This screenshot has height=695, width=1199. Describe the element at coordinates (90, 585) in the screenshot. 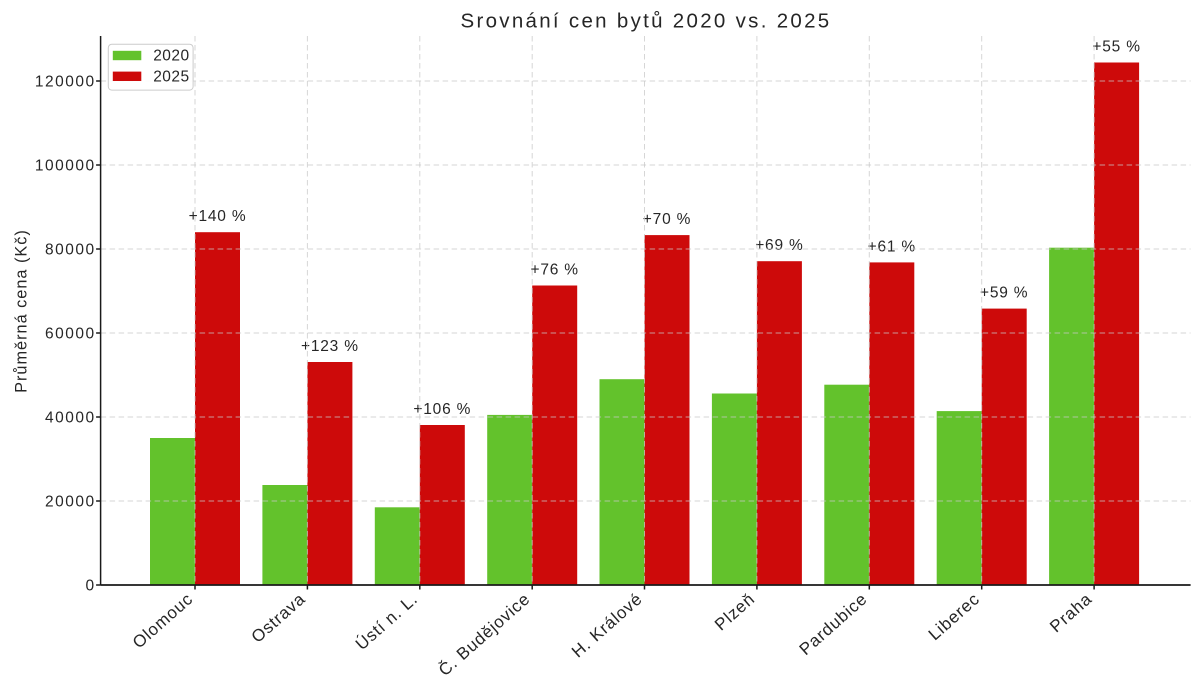

I see `svg-text: 0` at that location.